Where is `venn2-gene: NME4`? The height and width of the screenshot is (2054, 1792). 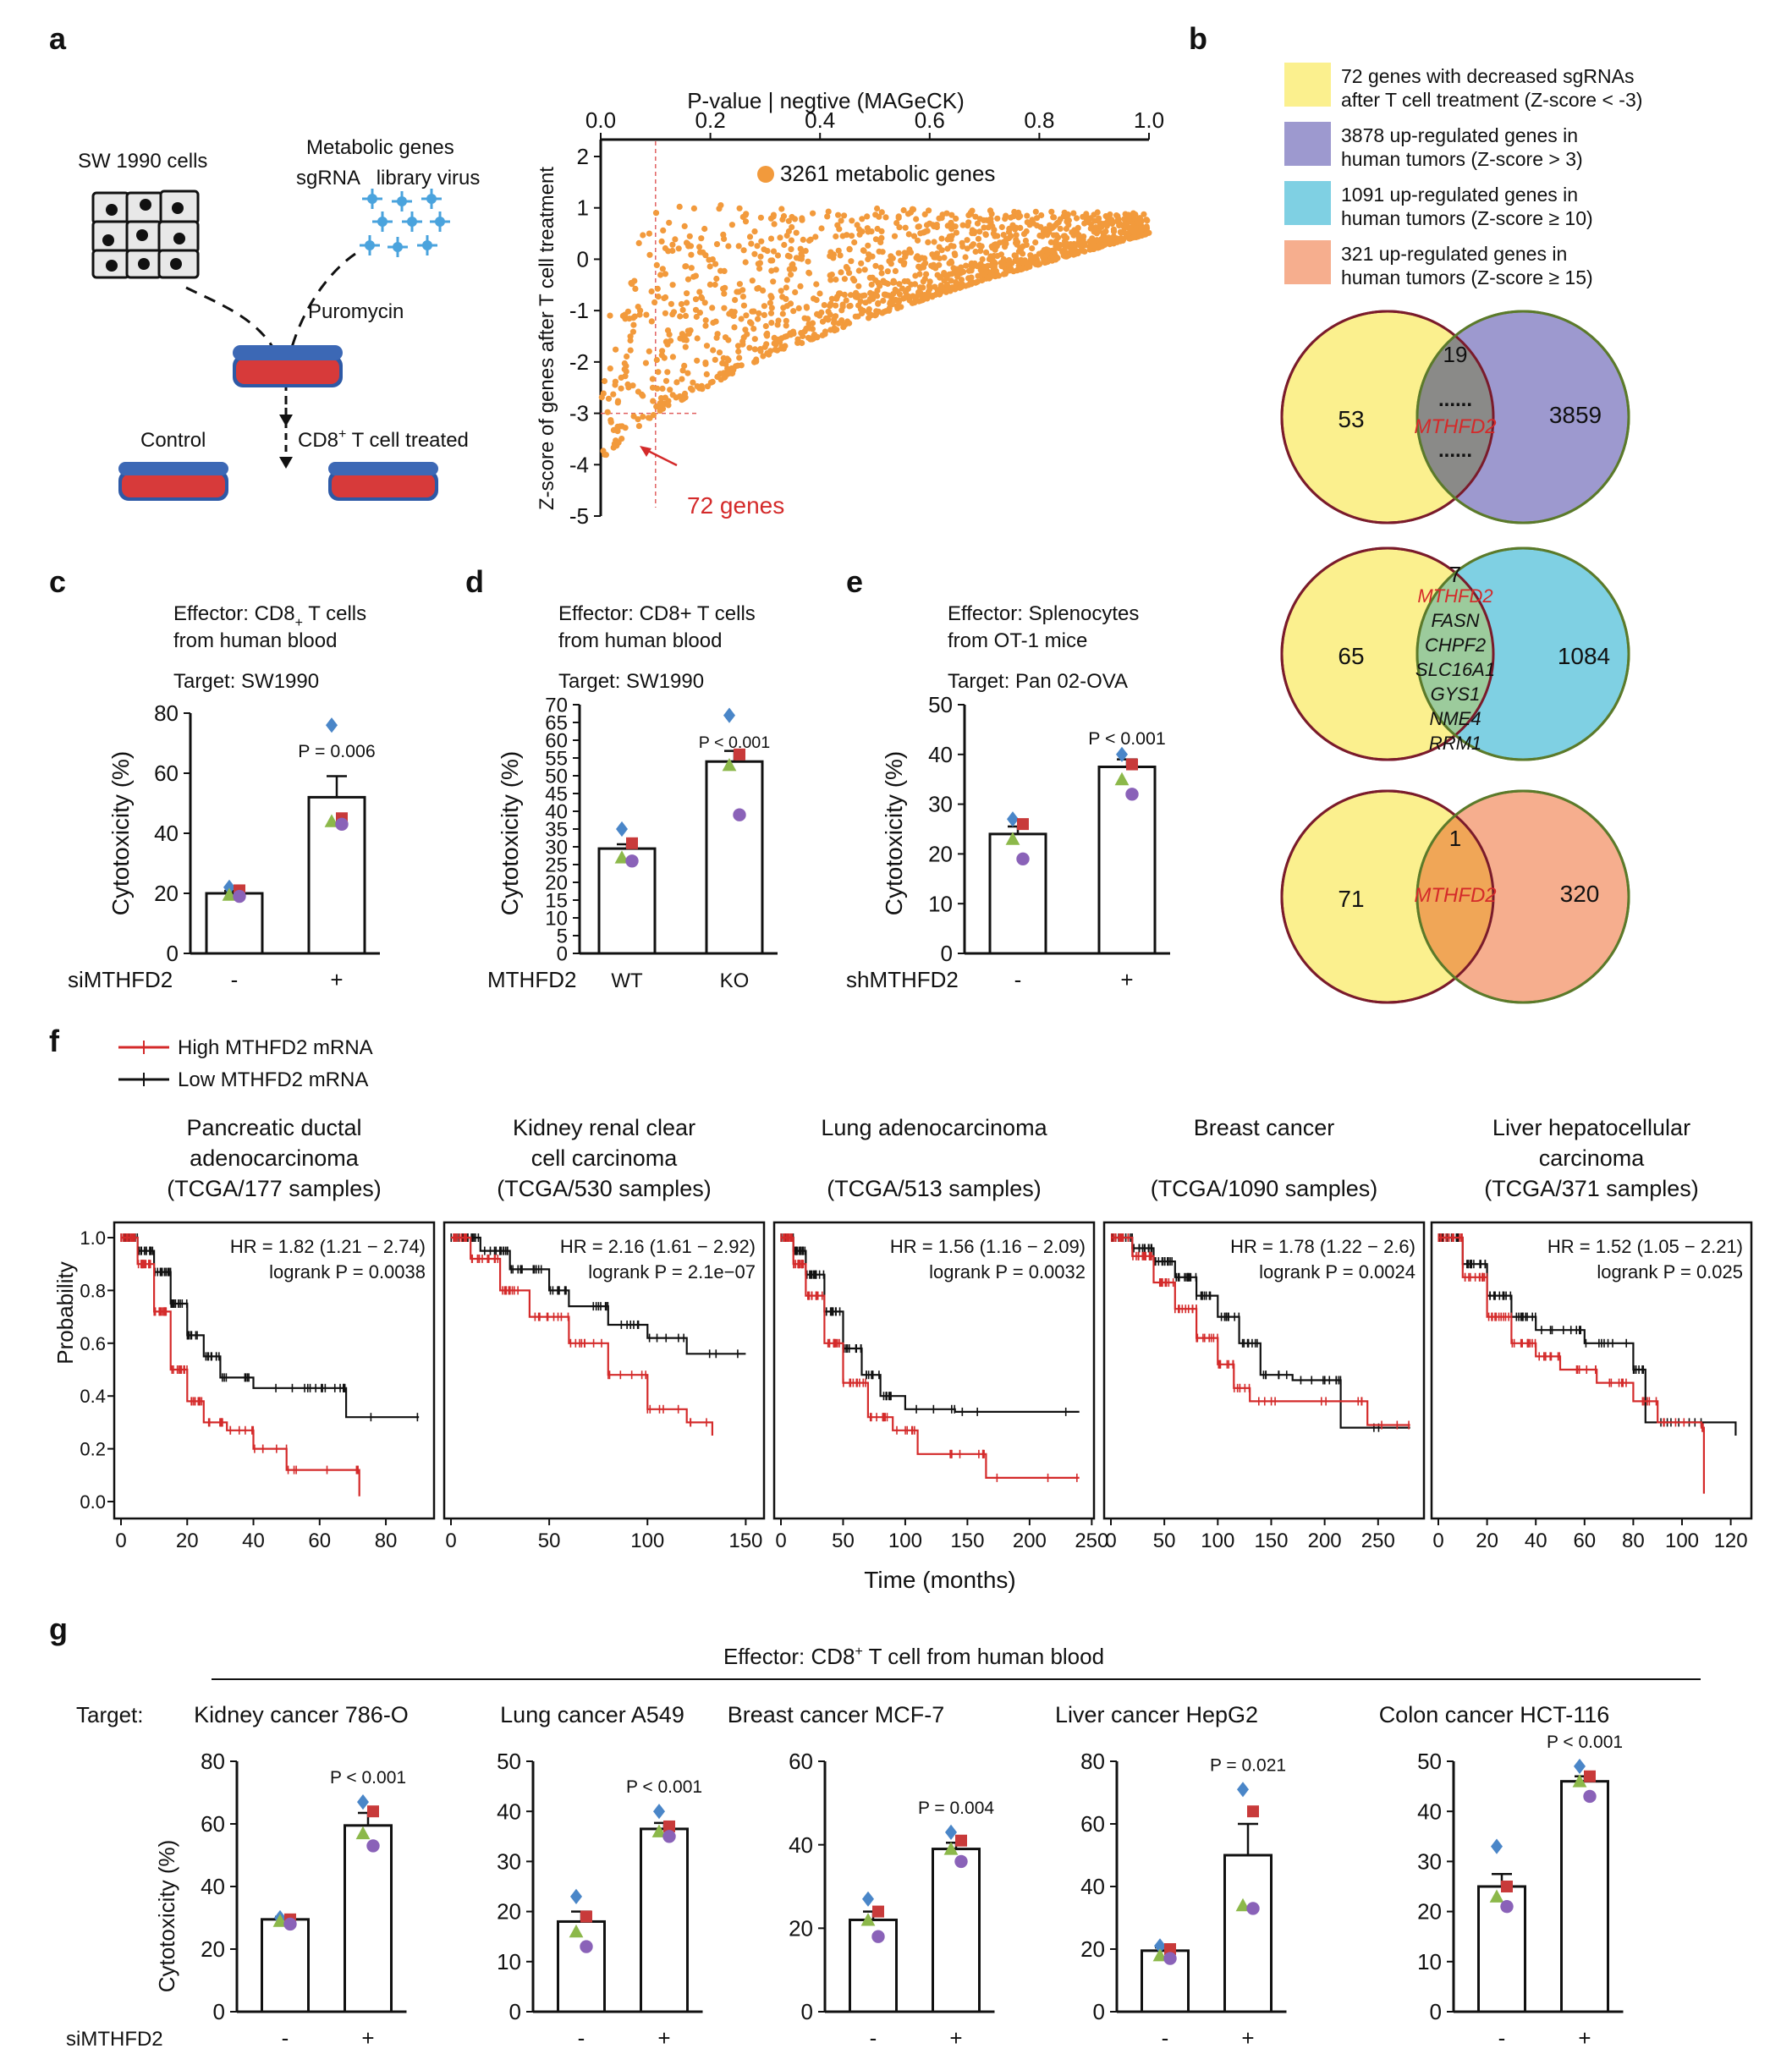 venn2-gene: NME4 is located at coordinates (1455, 718).